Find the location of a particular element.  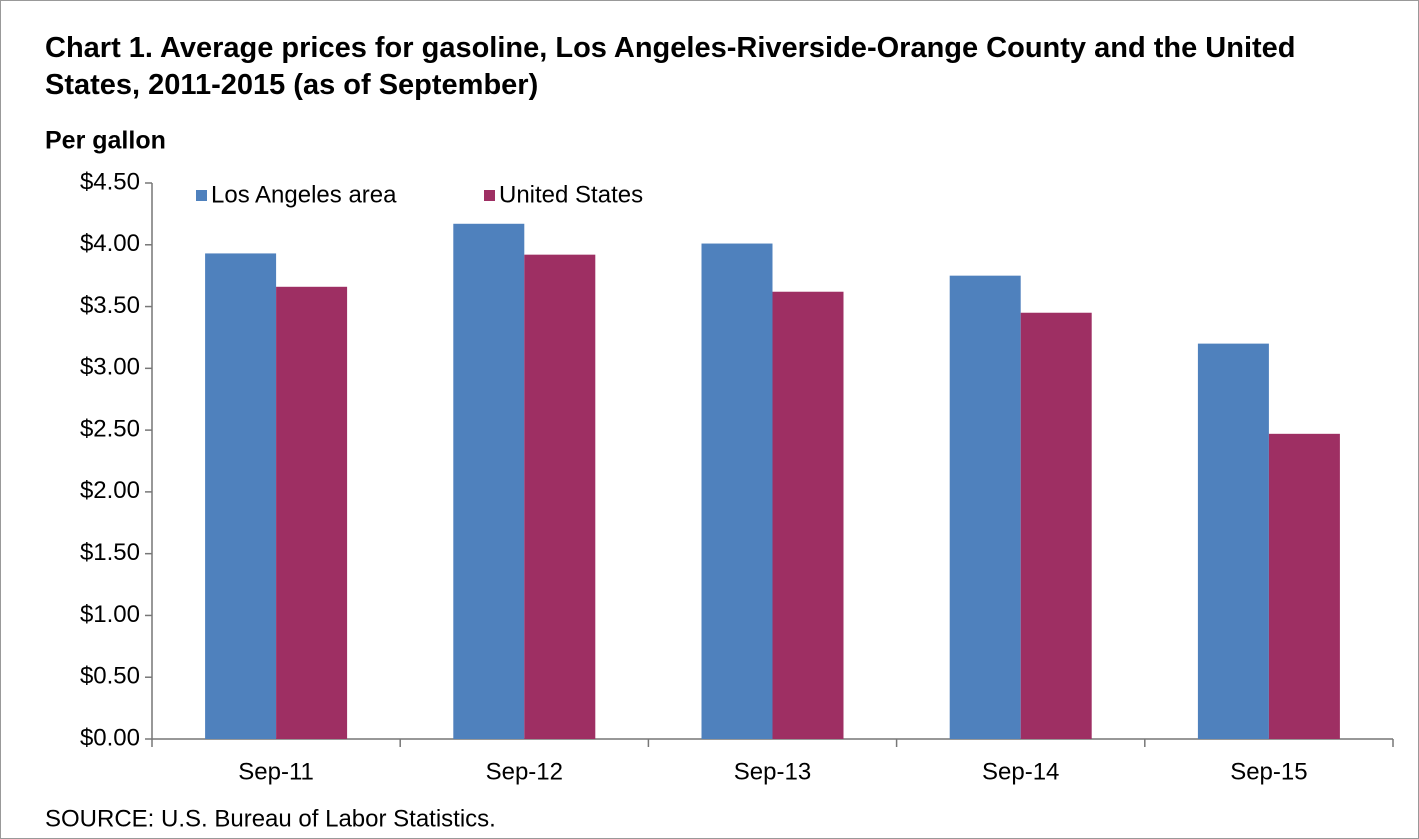

y-tick-label: $4.50 is located at coordinates (110, 181).